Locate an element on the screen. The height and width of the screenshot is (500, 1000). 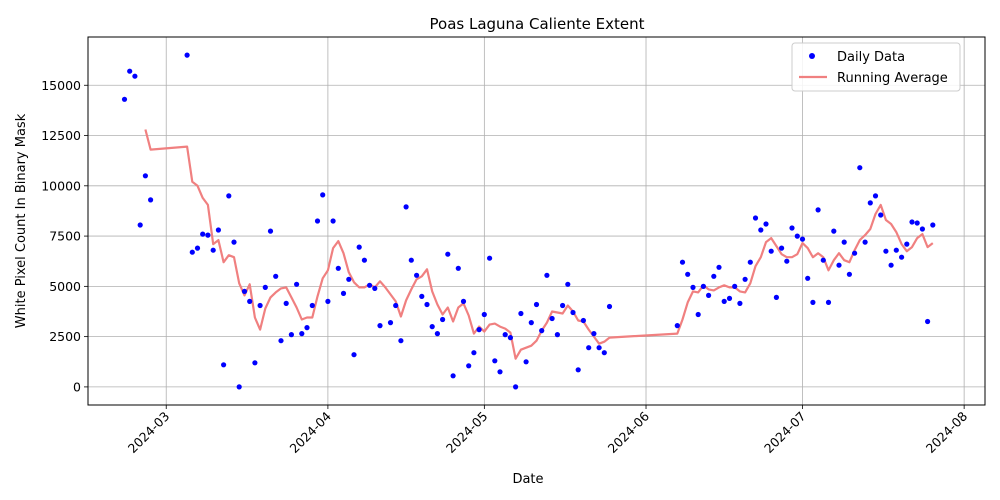
legend-box is located at coordinates (876, 67).